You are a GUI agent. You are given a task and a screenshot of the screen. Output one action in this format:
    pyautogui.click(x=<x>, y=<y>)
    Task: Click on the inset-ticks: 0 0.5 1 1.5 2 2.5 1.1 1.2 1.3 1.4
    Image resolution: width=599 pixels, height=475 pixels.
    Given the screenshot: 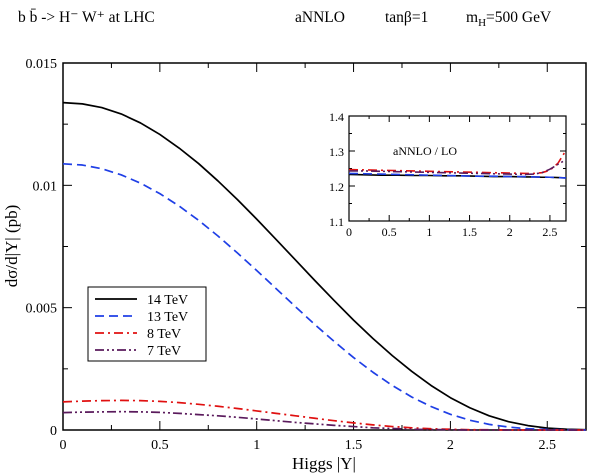 What is the action you would take?
    pyautogui.click(x=447, y=174)
    